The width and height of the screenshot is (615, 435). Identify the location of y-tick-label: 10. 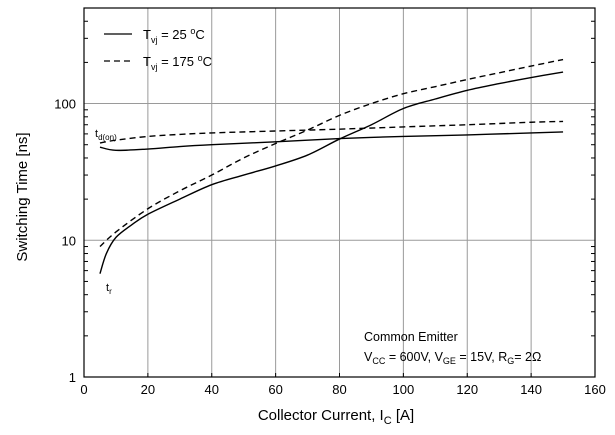
(69, 240).